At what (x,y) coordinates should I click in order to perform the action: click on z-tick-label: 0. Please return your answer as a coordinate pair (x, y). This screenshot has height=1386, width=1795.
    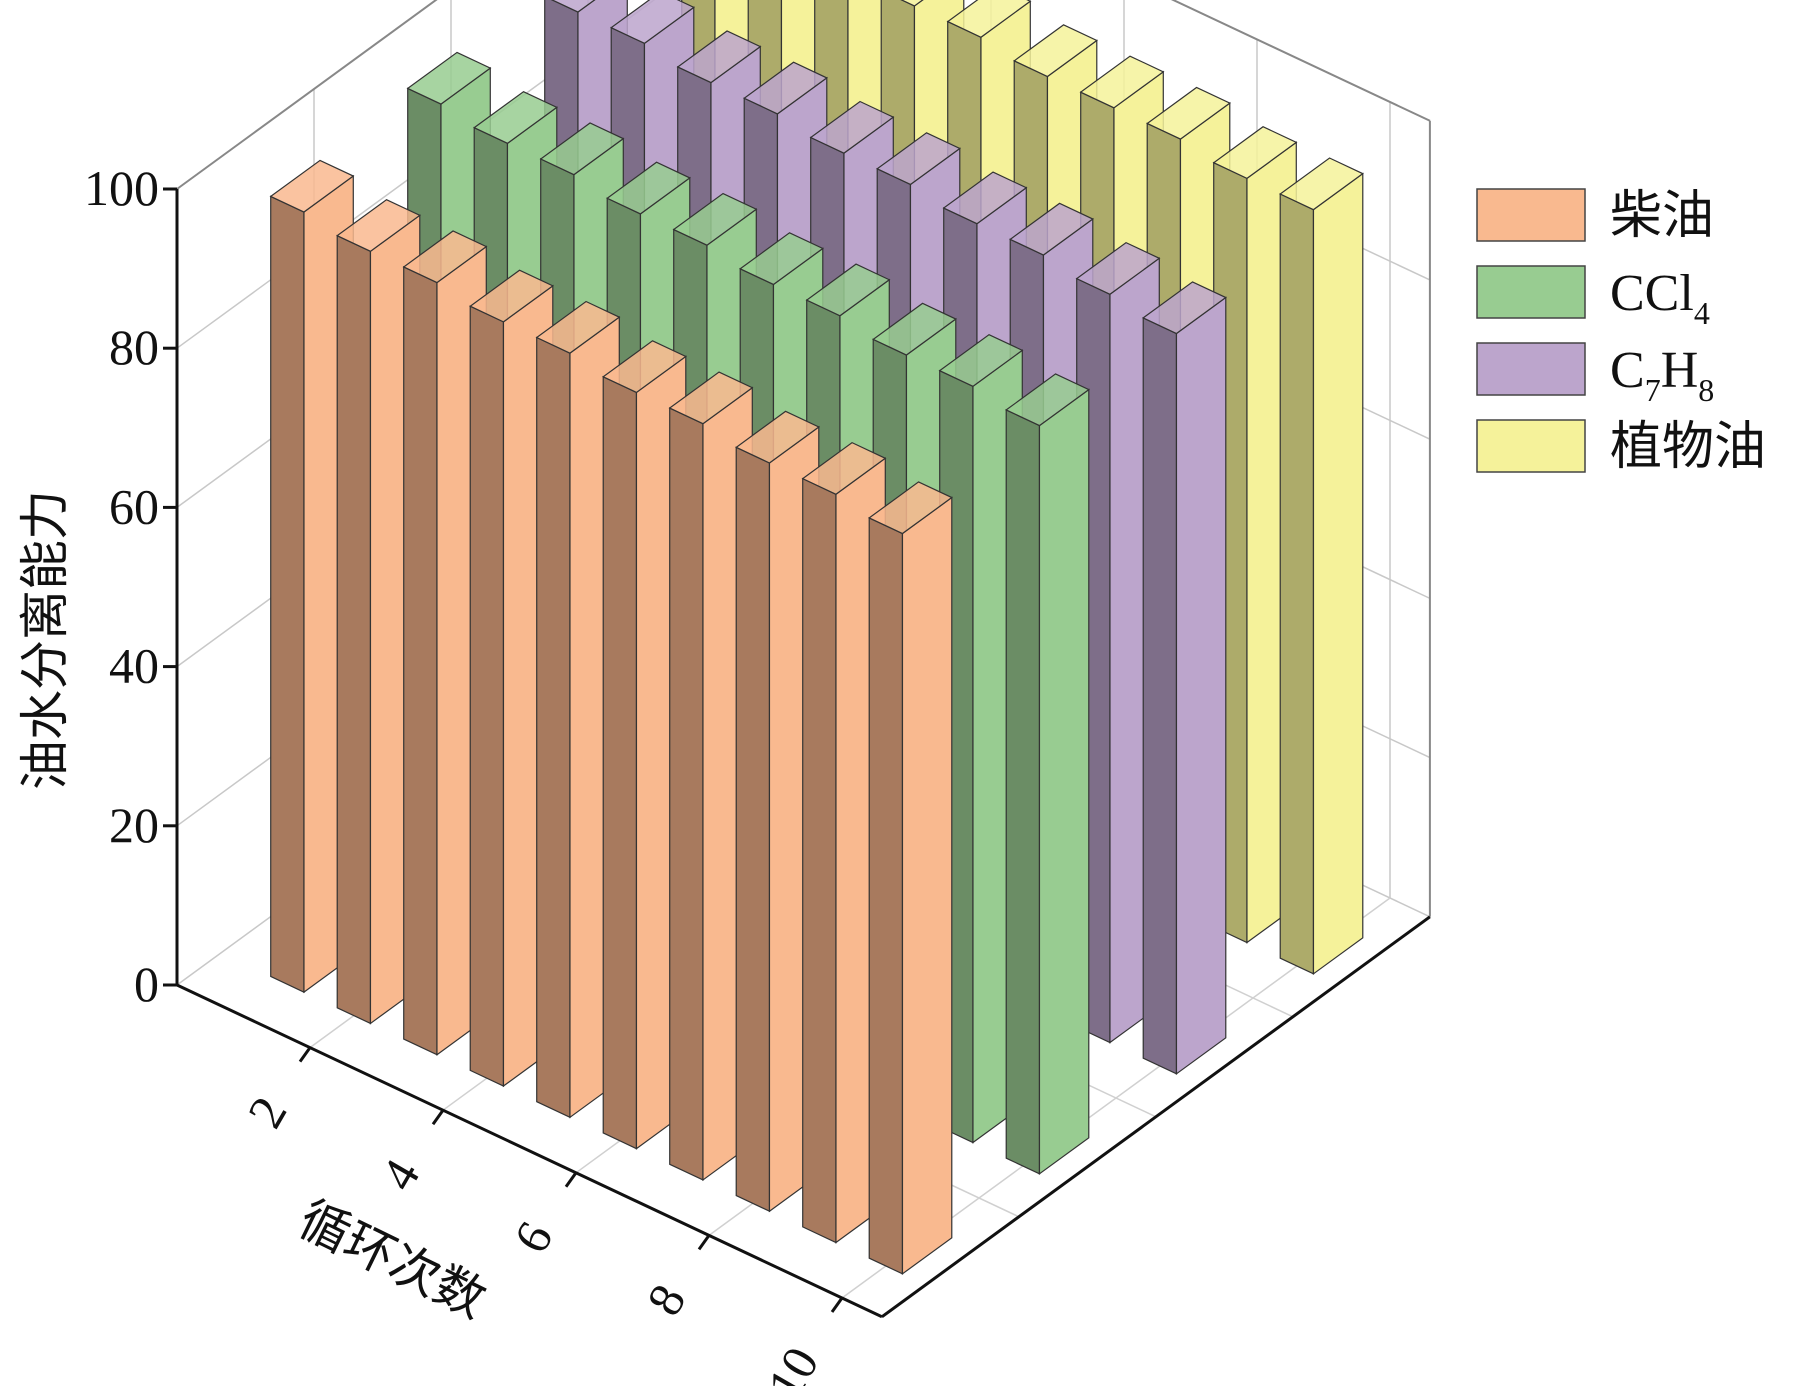
    Looking at the image, I should click on (146, 984).